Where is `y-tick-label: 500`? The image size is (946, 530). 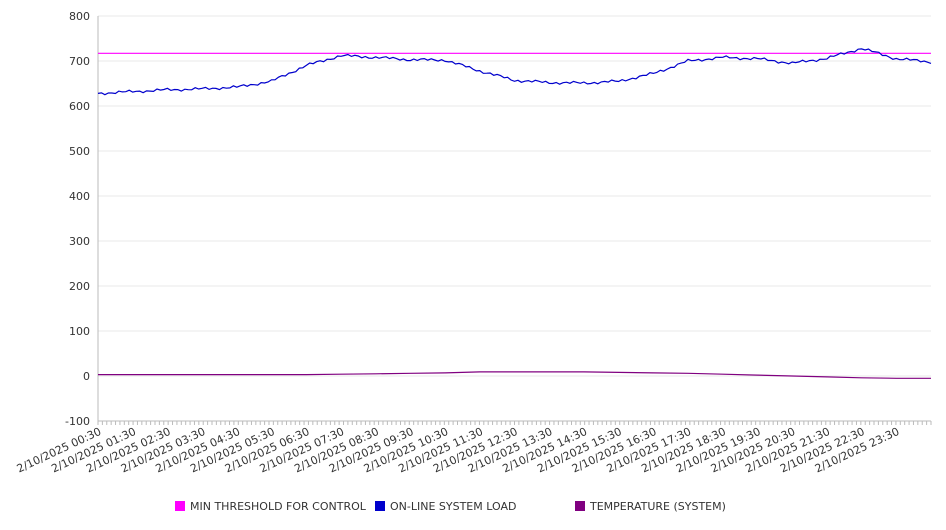 y-tick-label: 500 is located at coordinates (79, 151).